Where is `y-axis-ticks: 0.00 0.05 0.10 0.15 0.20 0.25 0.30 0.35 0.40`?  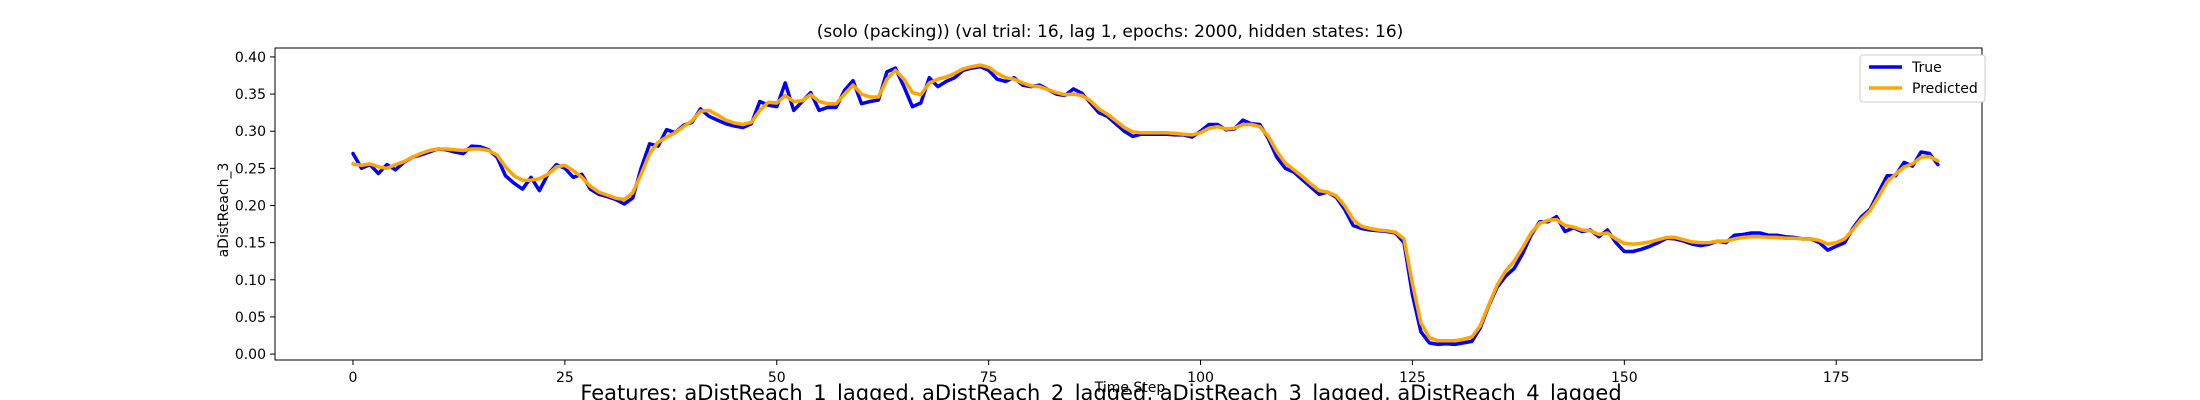
y-axis-ticks: 0.00 0.05 0.10 0.15 0.20 0.25 0.30 0.35 0.40 is located at coordinates (255, 206).